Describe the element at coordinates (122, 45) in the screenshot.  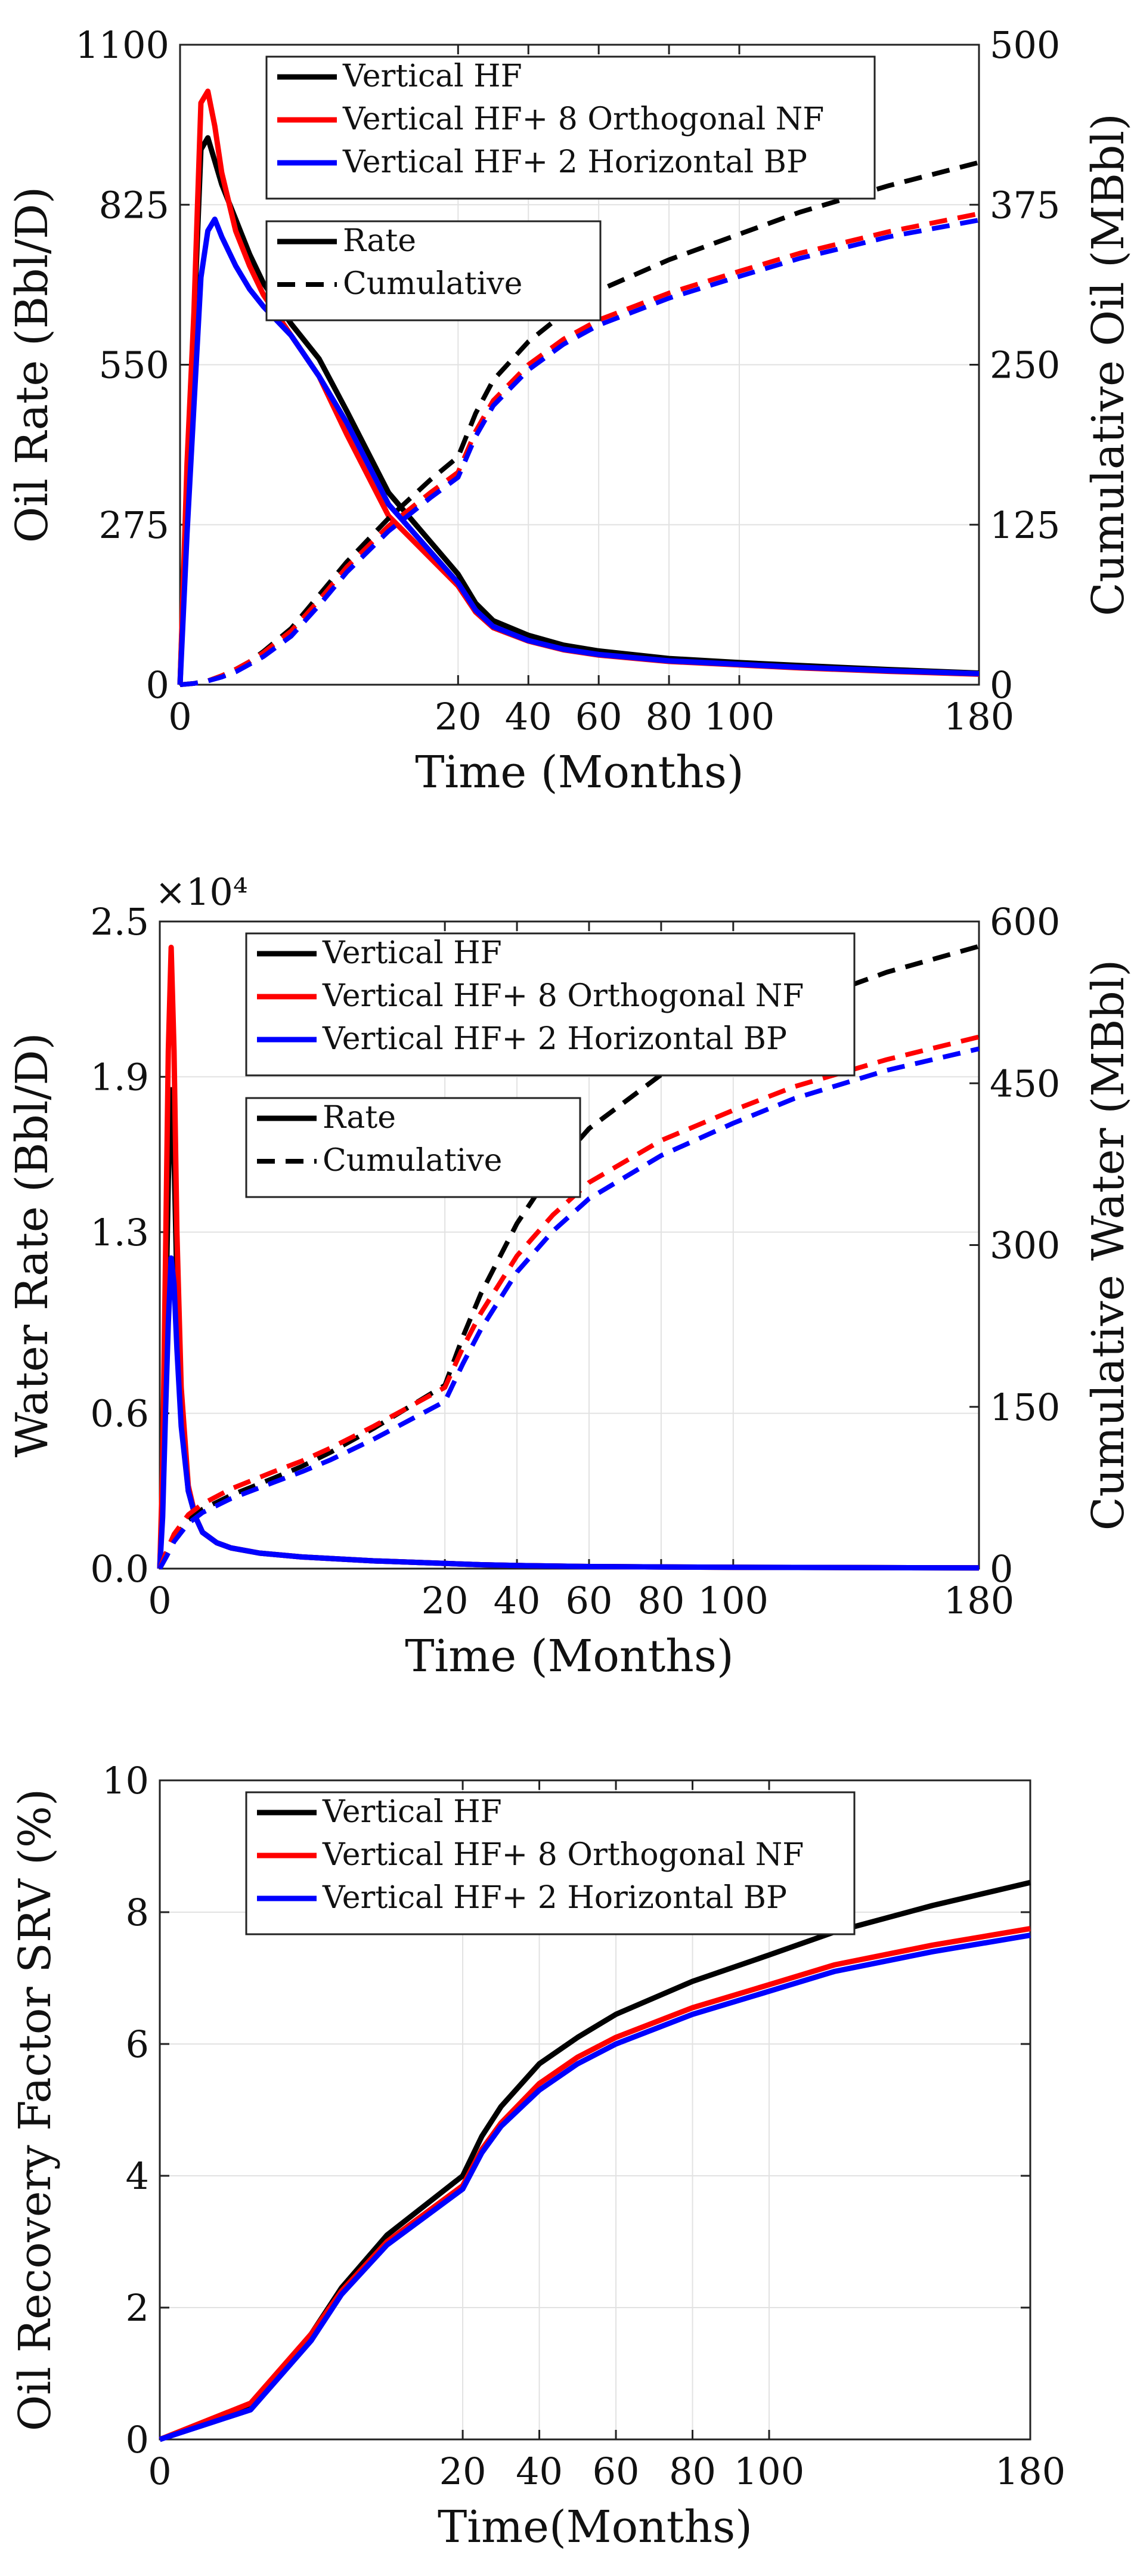
I see `y-tick-label: 1100` at that location.